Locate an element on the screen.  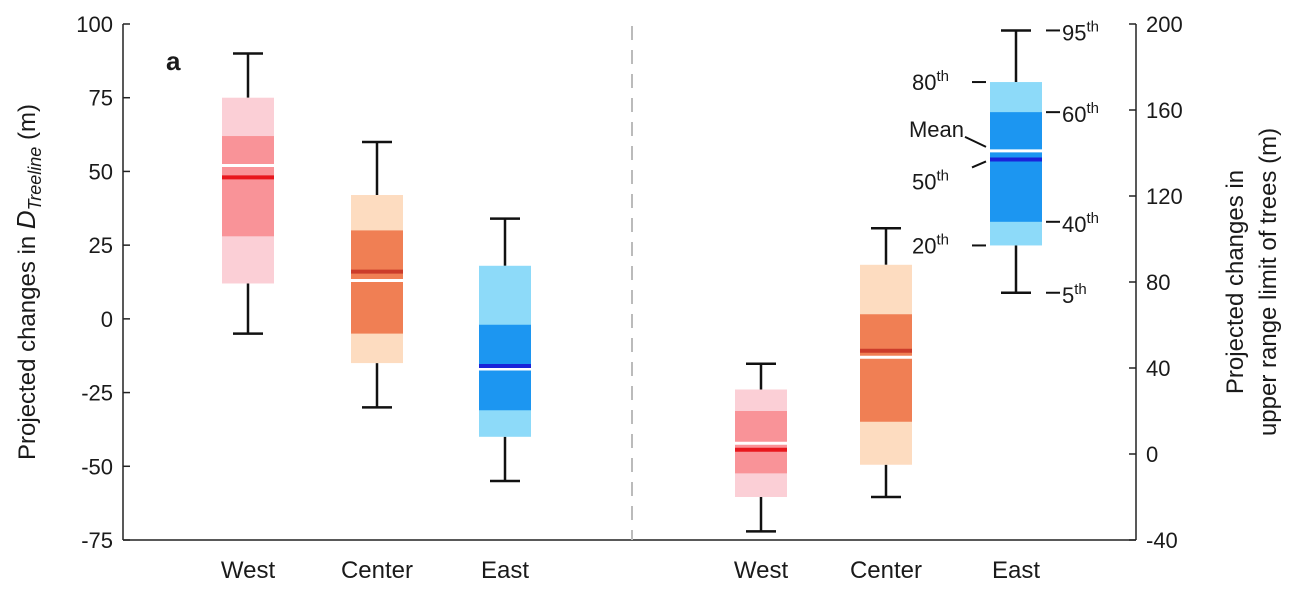
legend-p20-label: 20th is located at coordinates (930, 244).